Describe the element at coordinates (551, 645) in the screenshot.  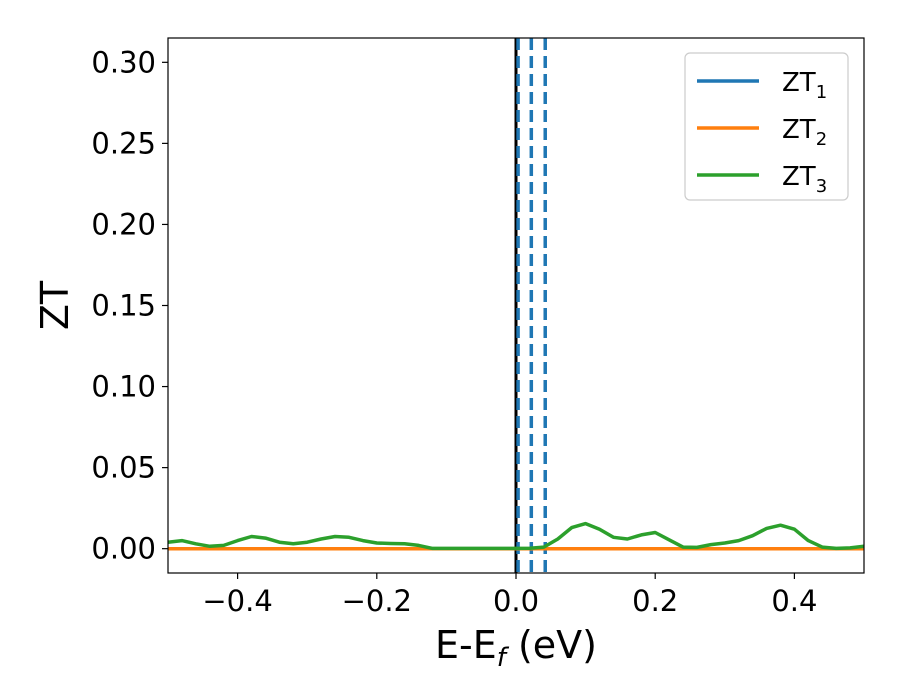
I see `x-axis-label-unit: (eV)` at that location.